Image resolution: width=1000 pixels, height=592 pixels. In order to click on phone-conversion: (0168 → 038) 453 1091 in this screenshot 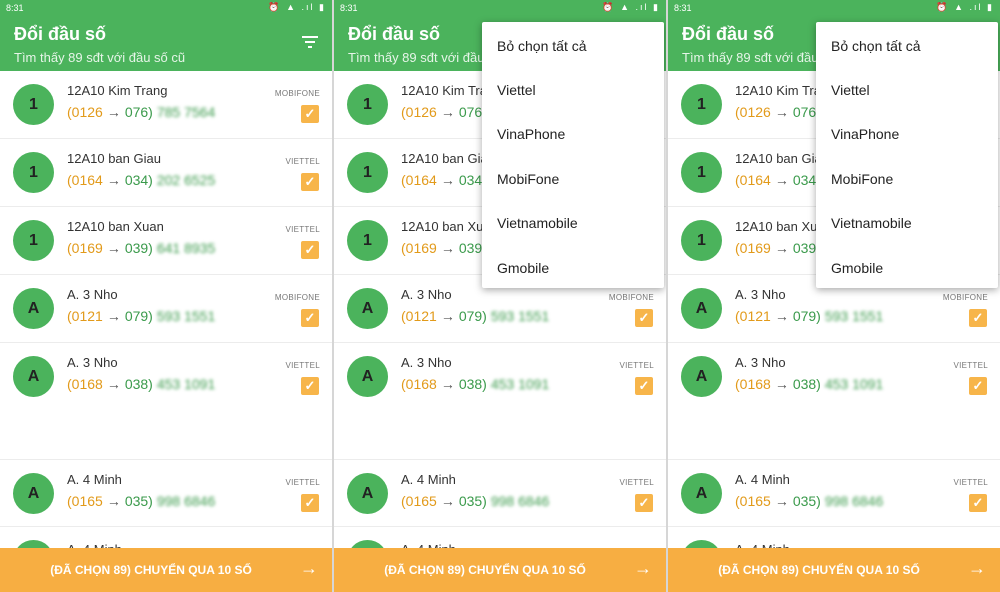, I will do `click(475, 384)`.